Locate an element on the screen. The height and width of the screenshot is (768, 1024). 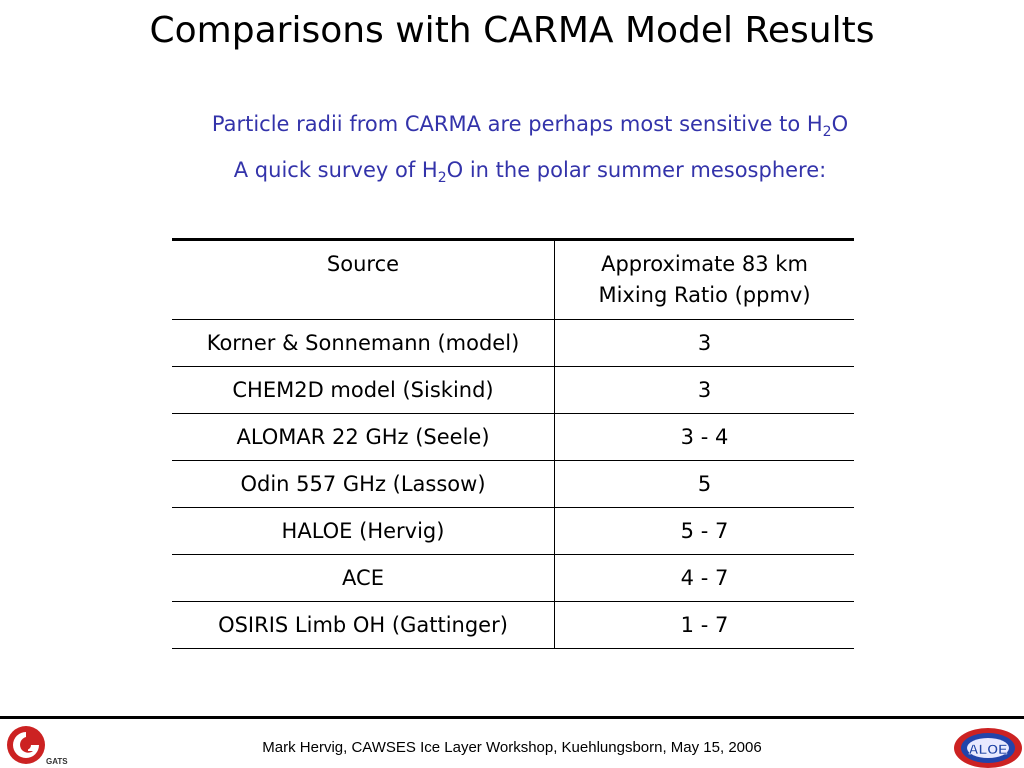
header-mixing-ratio-line-1: Approximate 83 km is located at coordinates (704, 264).